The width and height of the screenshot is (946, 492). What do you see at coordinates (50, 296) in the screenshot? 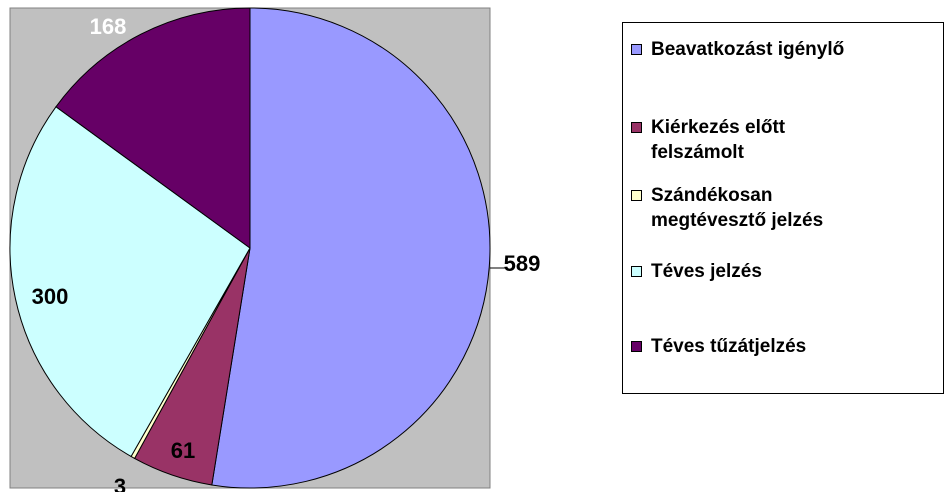
I see `data-label: 300` at bounding box center [50, 296].